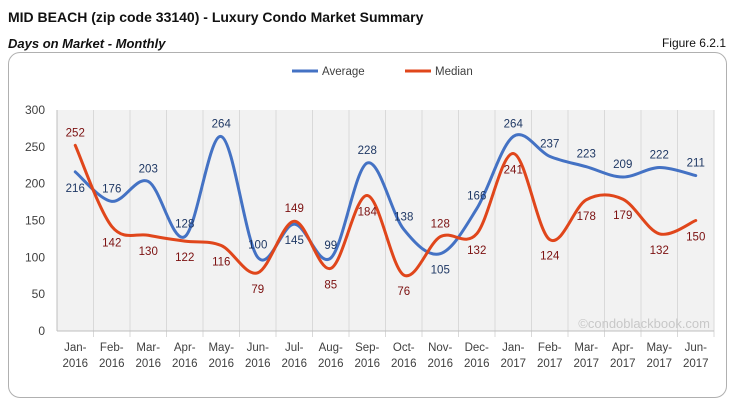 This screenshot has width=734, height=411. Describe the element at coordinates (622, 165) in the screenshot. I see `data-label: 209` at that location.